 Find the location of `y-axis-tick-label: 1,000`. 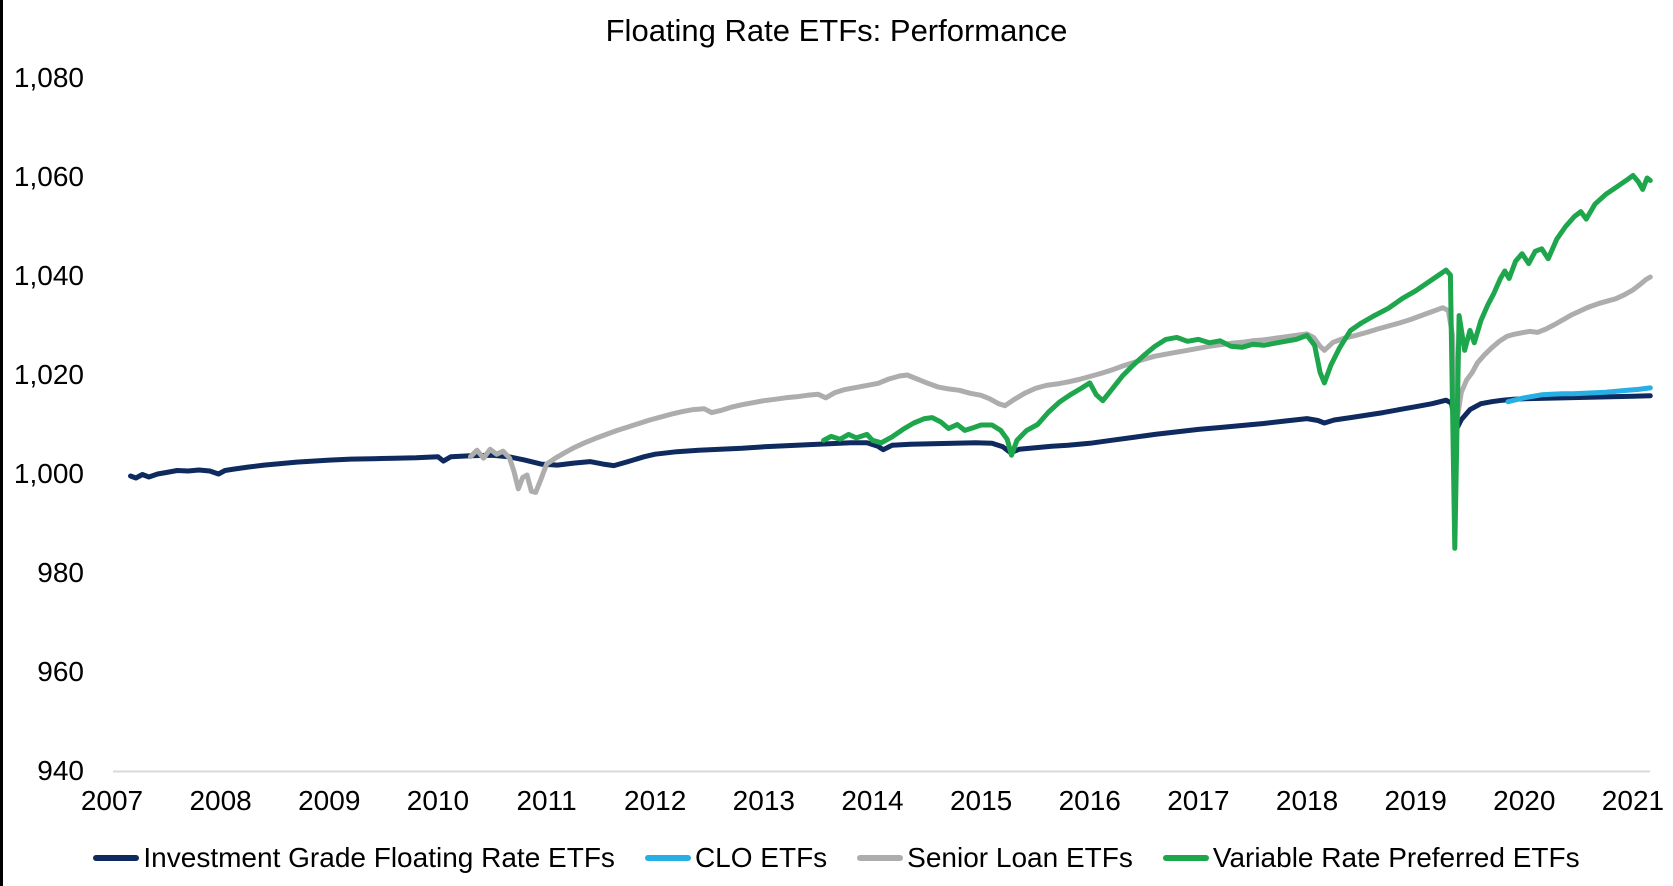

y-axis-tick-label: 1,000 is located at coordinates (48, 473).